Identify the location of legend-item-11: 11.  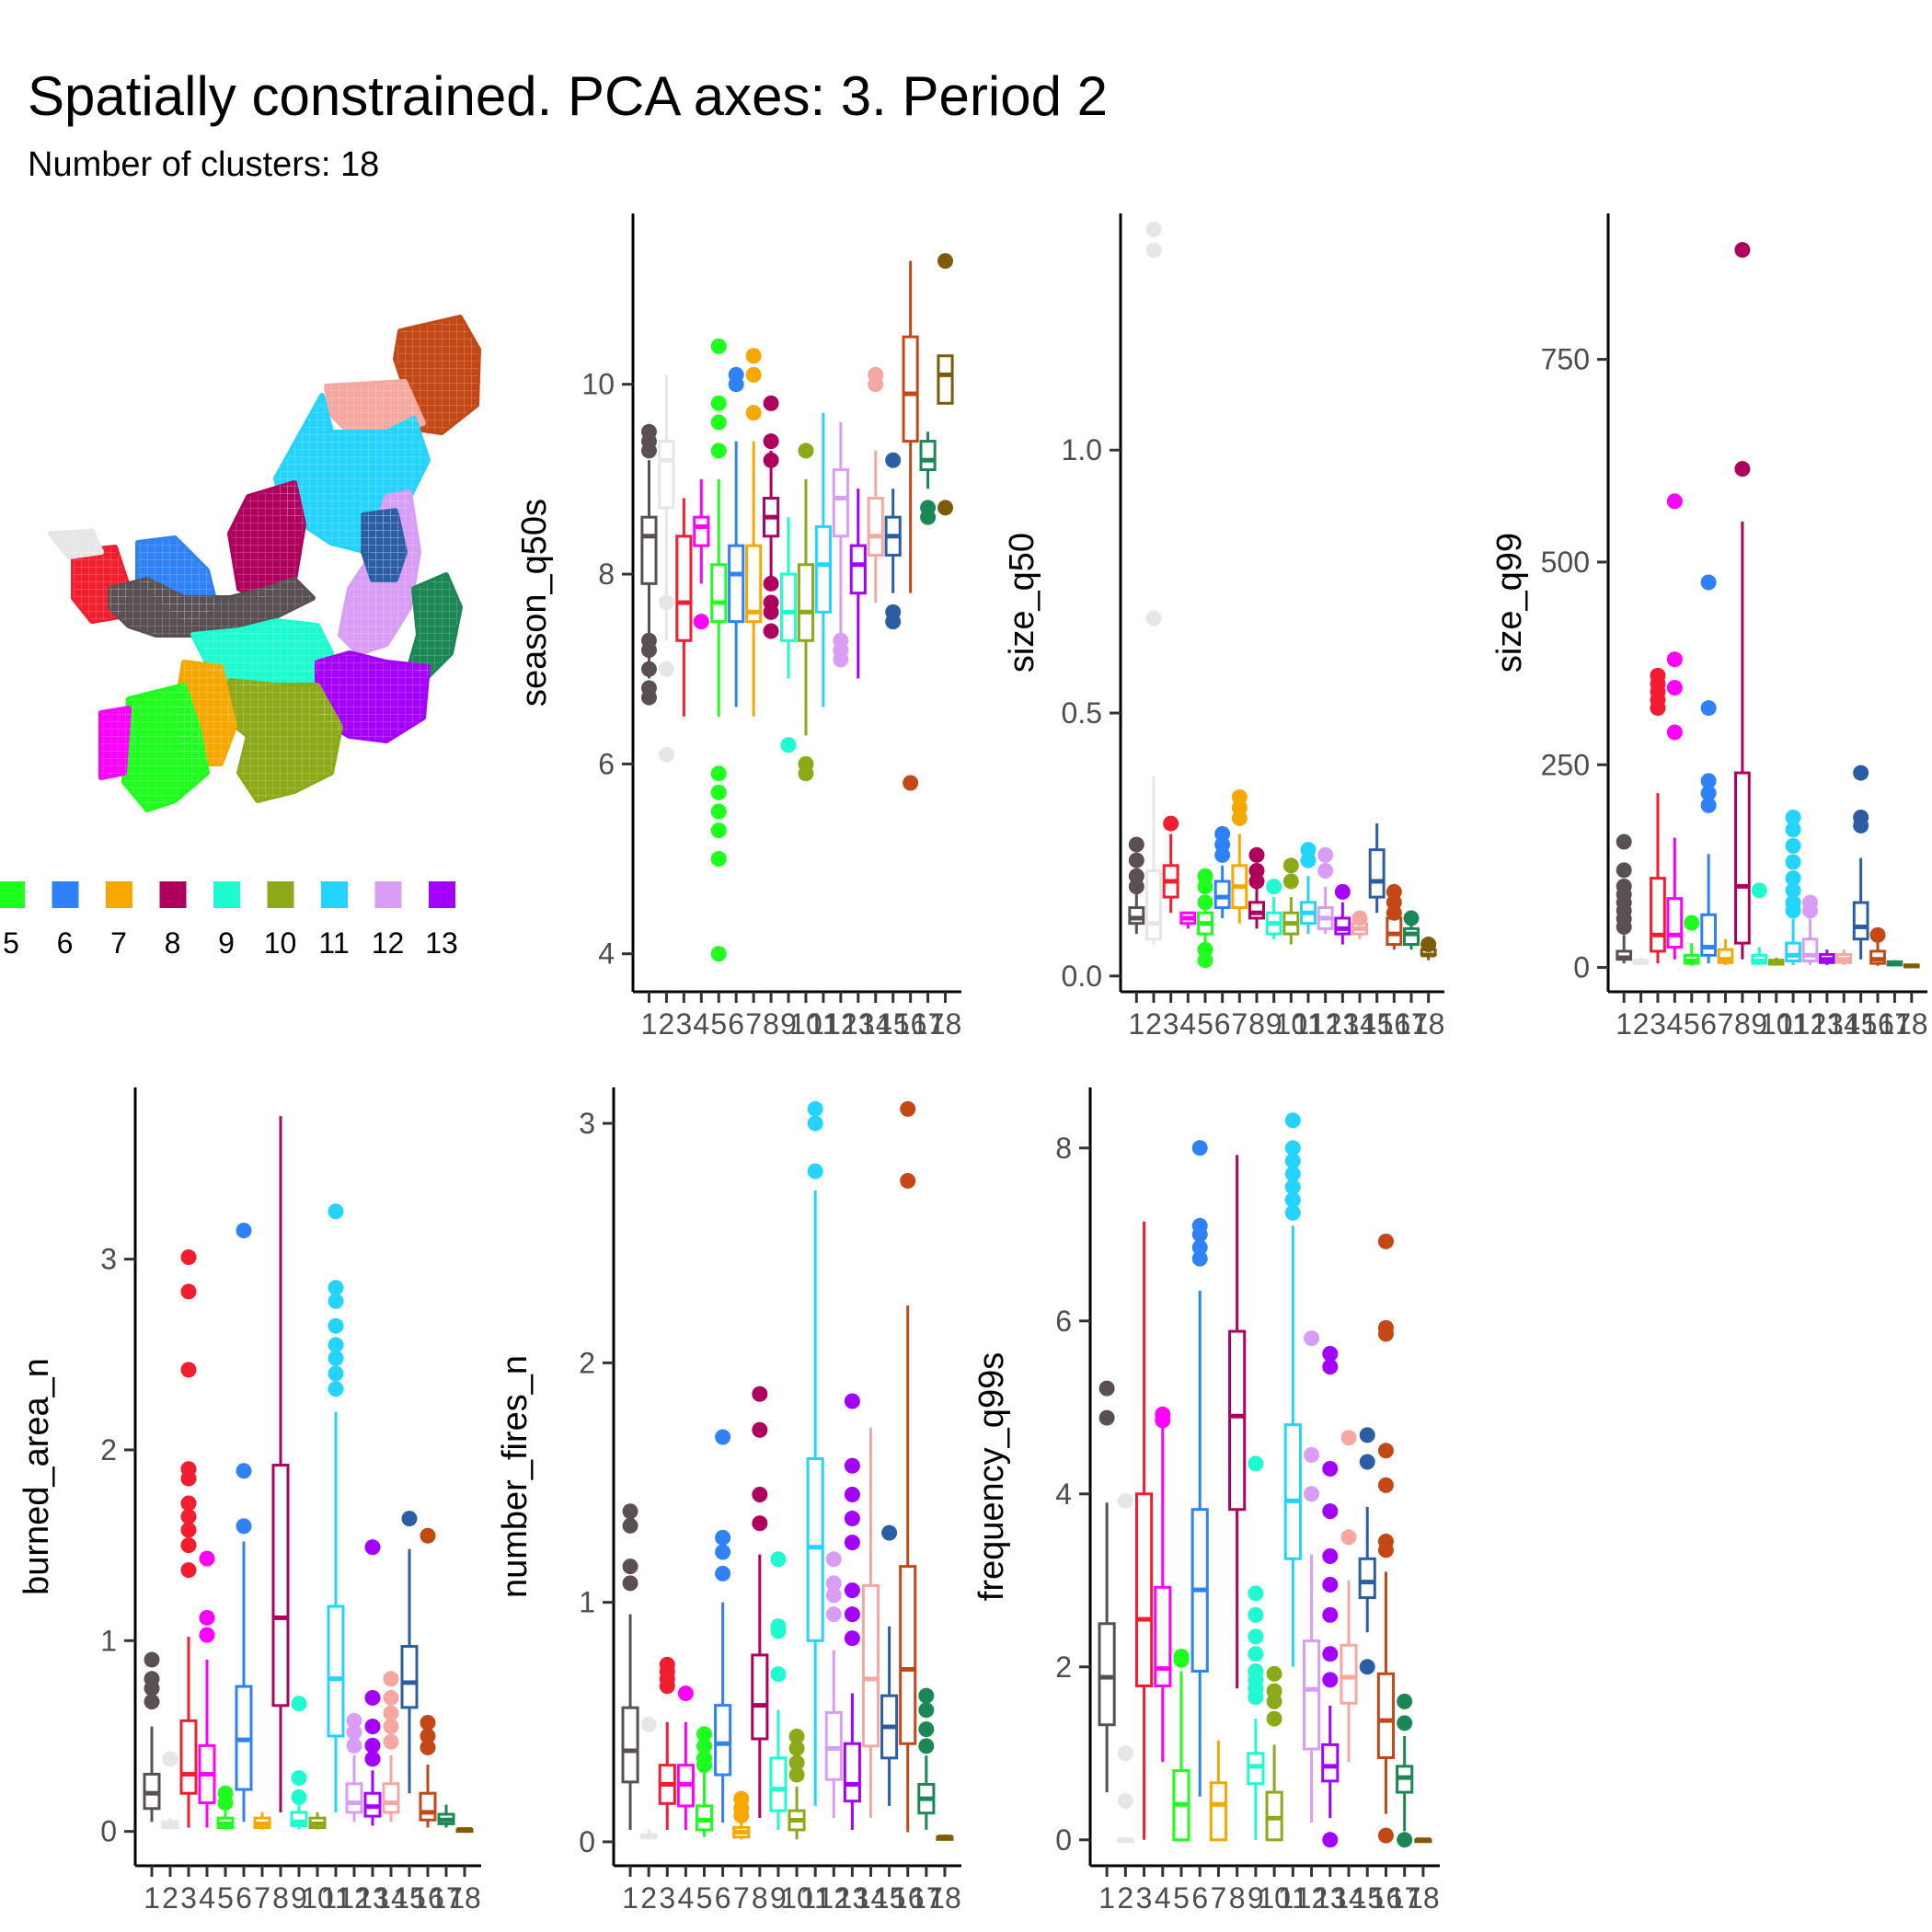
(334, 920).